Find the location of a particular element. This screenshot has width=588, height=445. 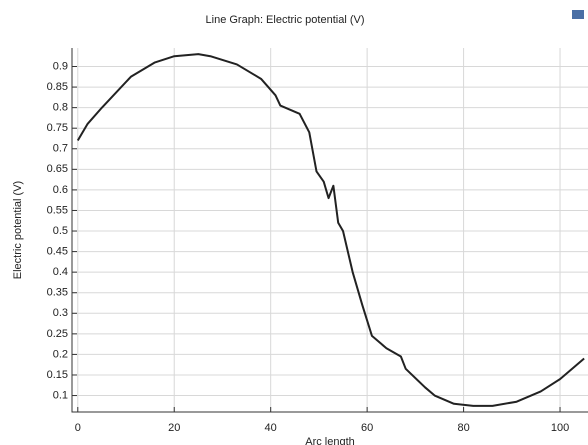

x-tick-label: 60 is located at coordinates (367, 428).